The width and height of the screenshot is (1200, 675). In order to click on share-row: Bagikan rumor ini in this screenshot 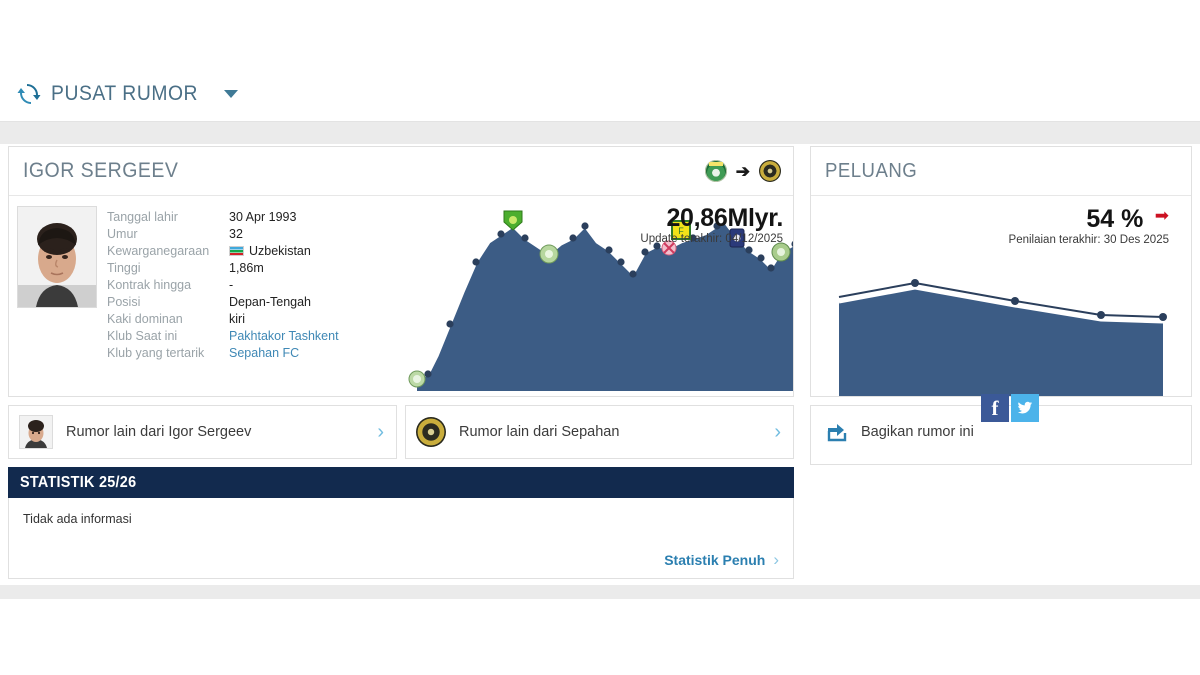, I will do `click(900, 432)`.